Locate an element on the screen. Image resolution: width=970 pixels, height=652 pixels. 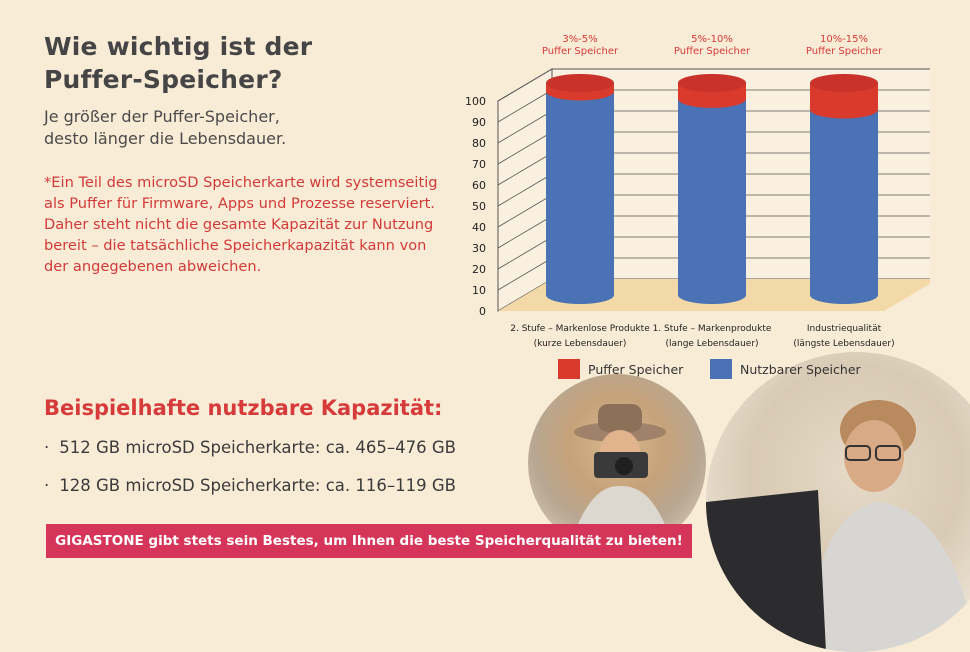
chart-y-tick-label: 10 is located at coordinates (479, 290).